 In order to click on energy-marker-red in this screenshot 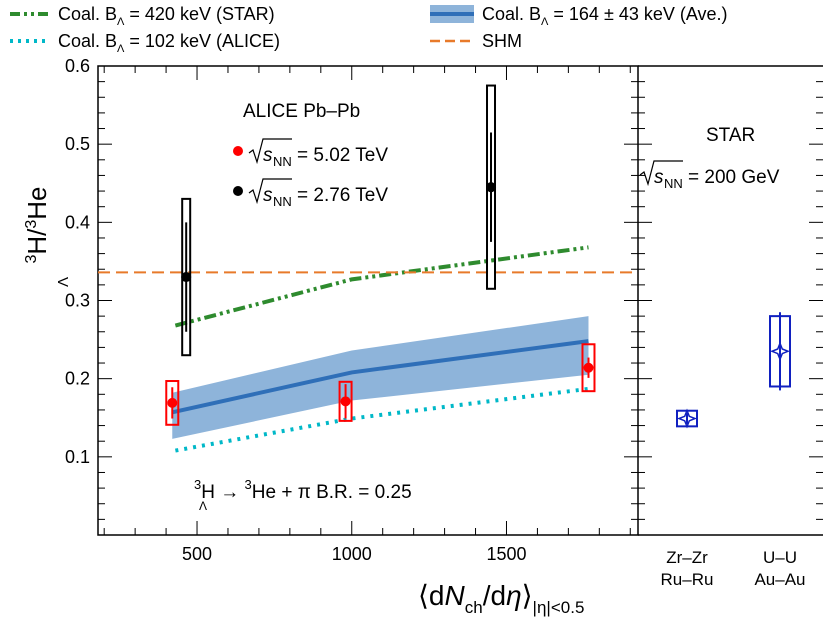, I will do `click(238, 151)`.